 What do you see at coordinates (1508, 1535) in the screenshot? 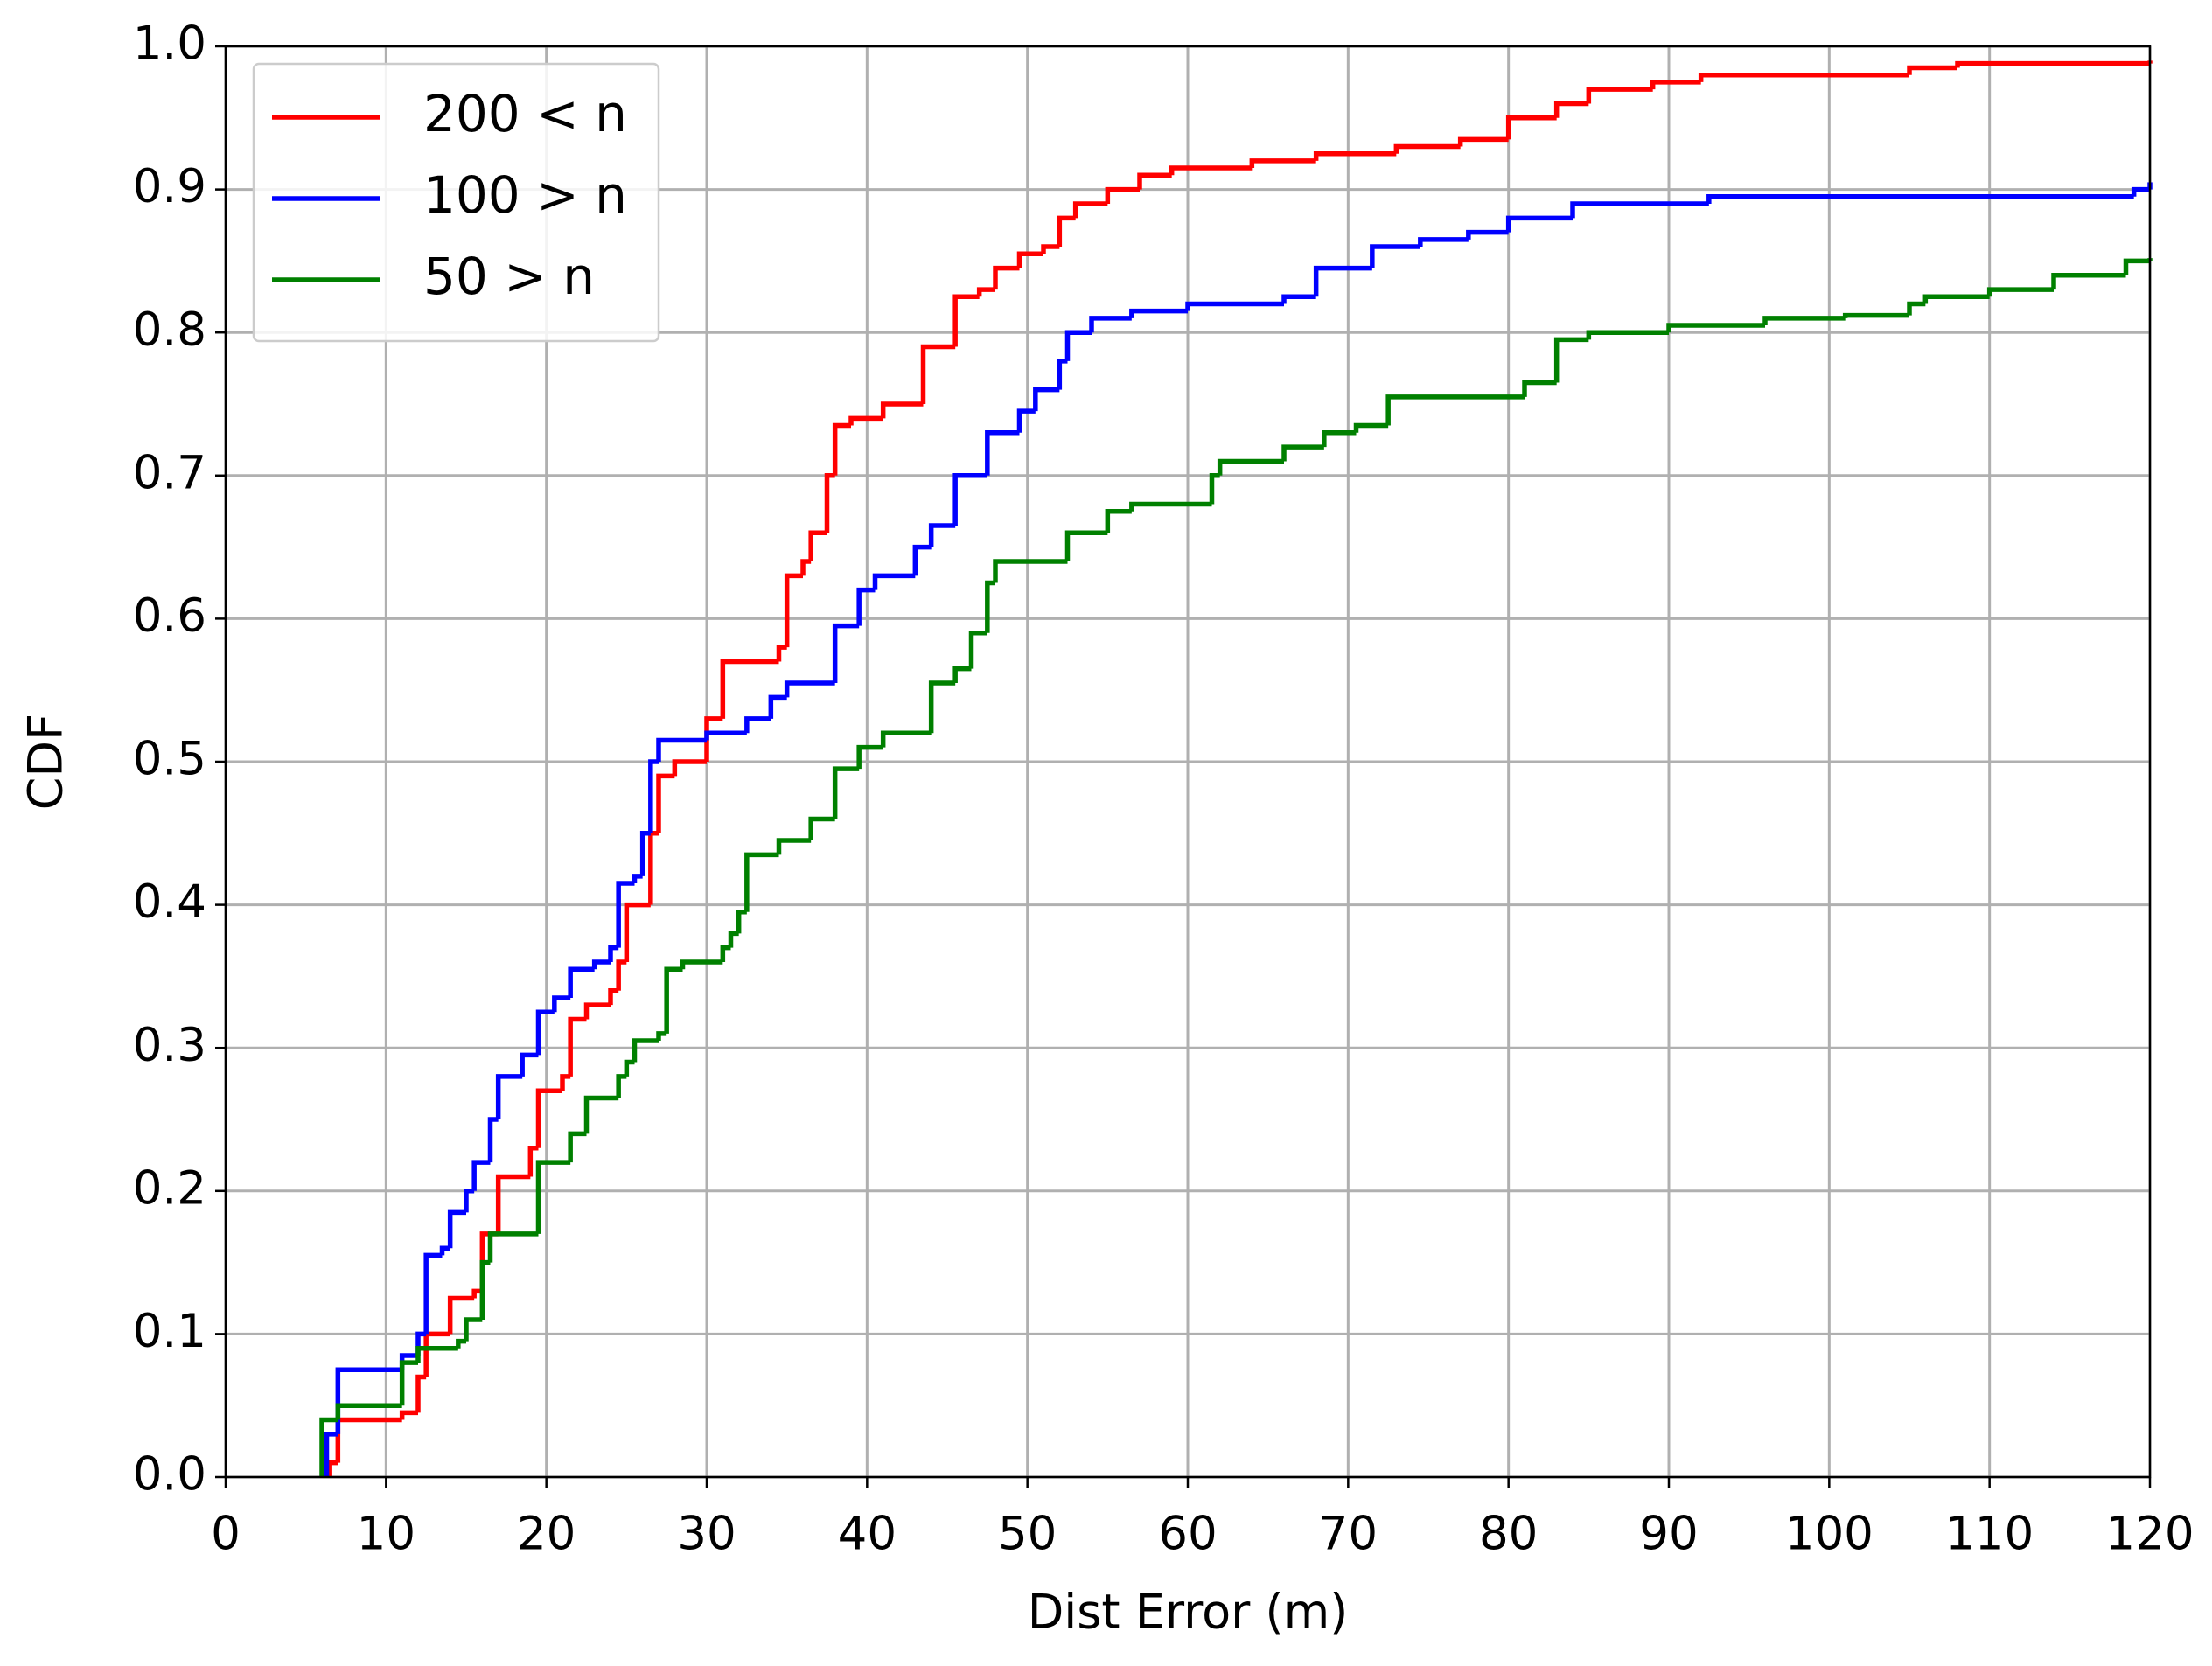
I see `x-tick-label: 80` at bounding box center [1508, 1535].